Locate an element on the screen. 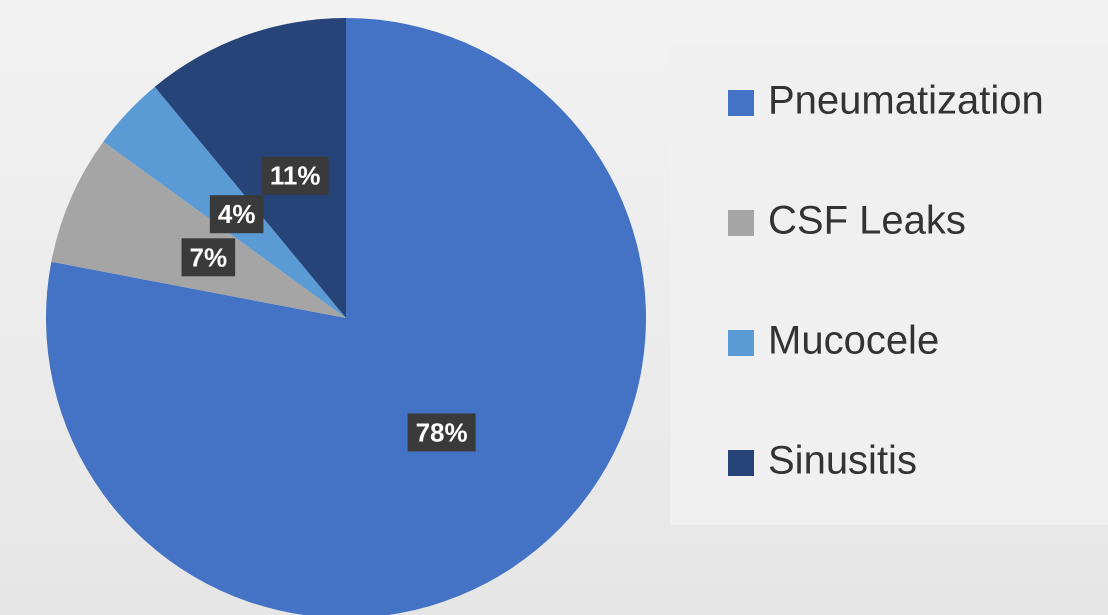 This screenshot has height=615, width=1108. legend-label: Mucocele is located at coordinates (853, 341).